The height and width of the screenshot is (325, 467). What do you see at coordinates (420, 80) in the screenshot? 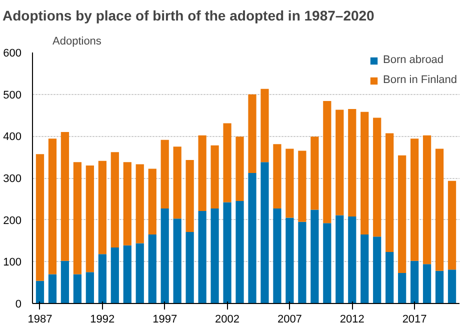
I see `legend-label: Born in Finland` at bounding box center [420, 80].